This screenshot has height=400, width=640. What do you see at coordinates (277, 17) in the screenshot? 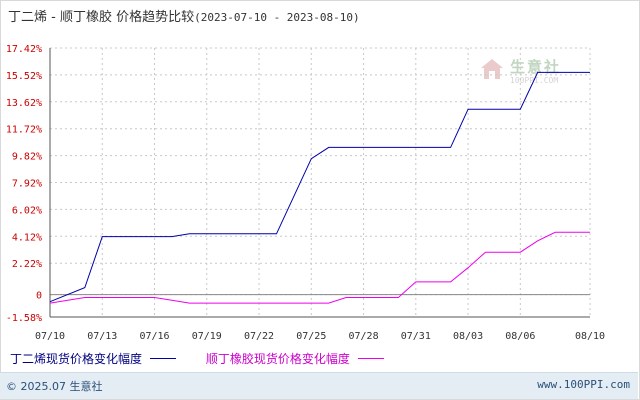
I see `chart-title-range: (2023-07-10 - 2023-08-10)` at bounding box center [277, 17].